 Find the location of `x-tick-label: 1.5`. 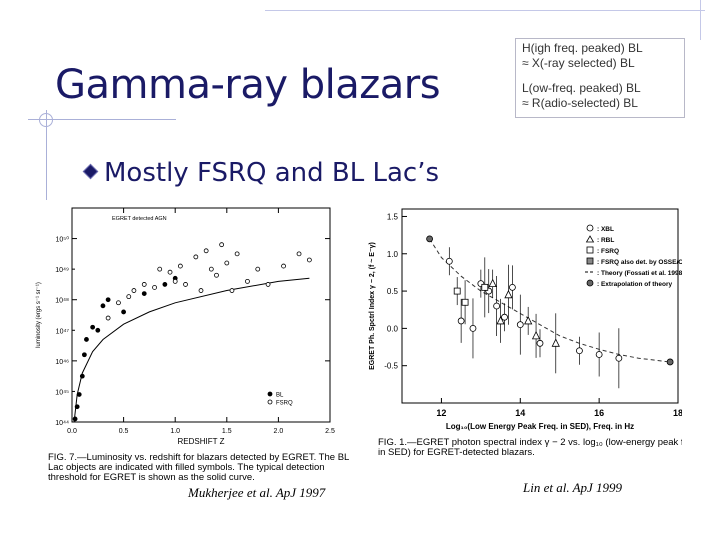

x-tick-label: 1.5 is located at coordinates (227, 431).